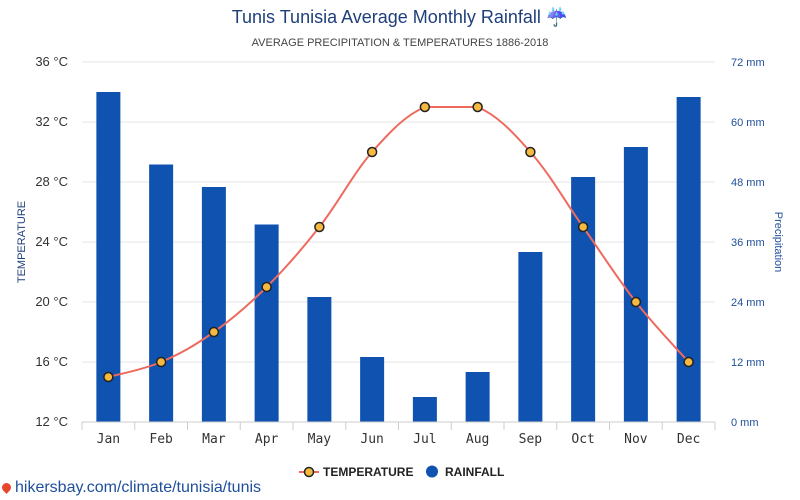  Describe the element at coordinates (51, 301) in the screenshot. I see `y-left-tick-label: 20 °C` at that location.